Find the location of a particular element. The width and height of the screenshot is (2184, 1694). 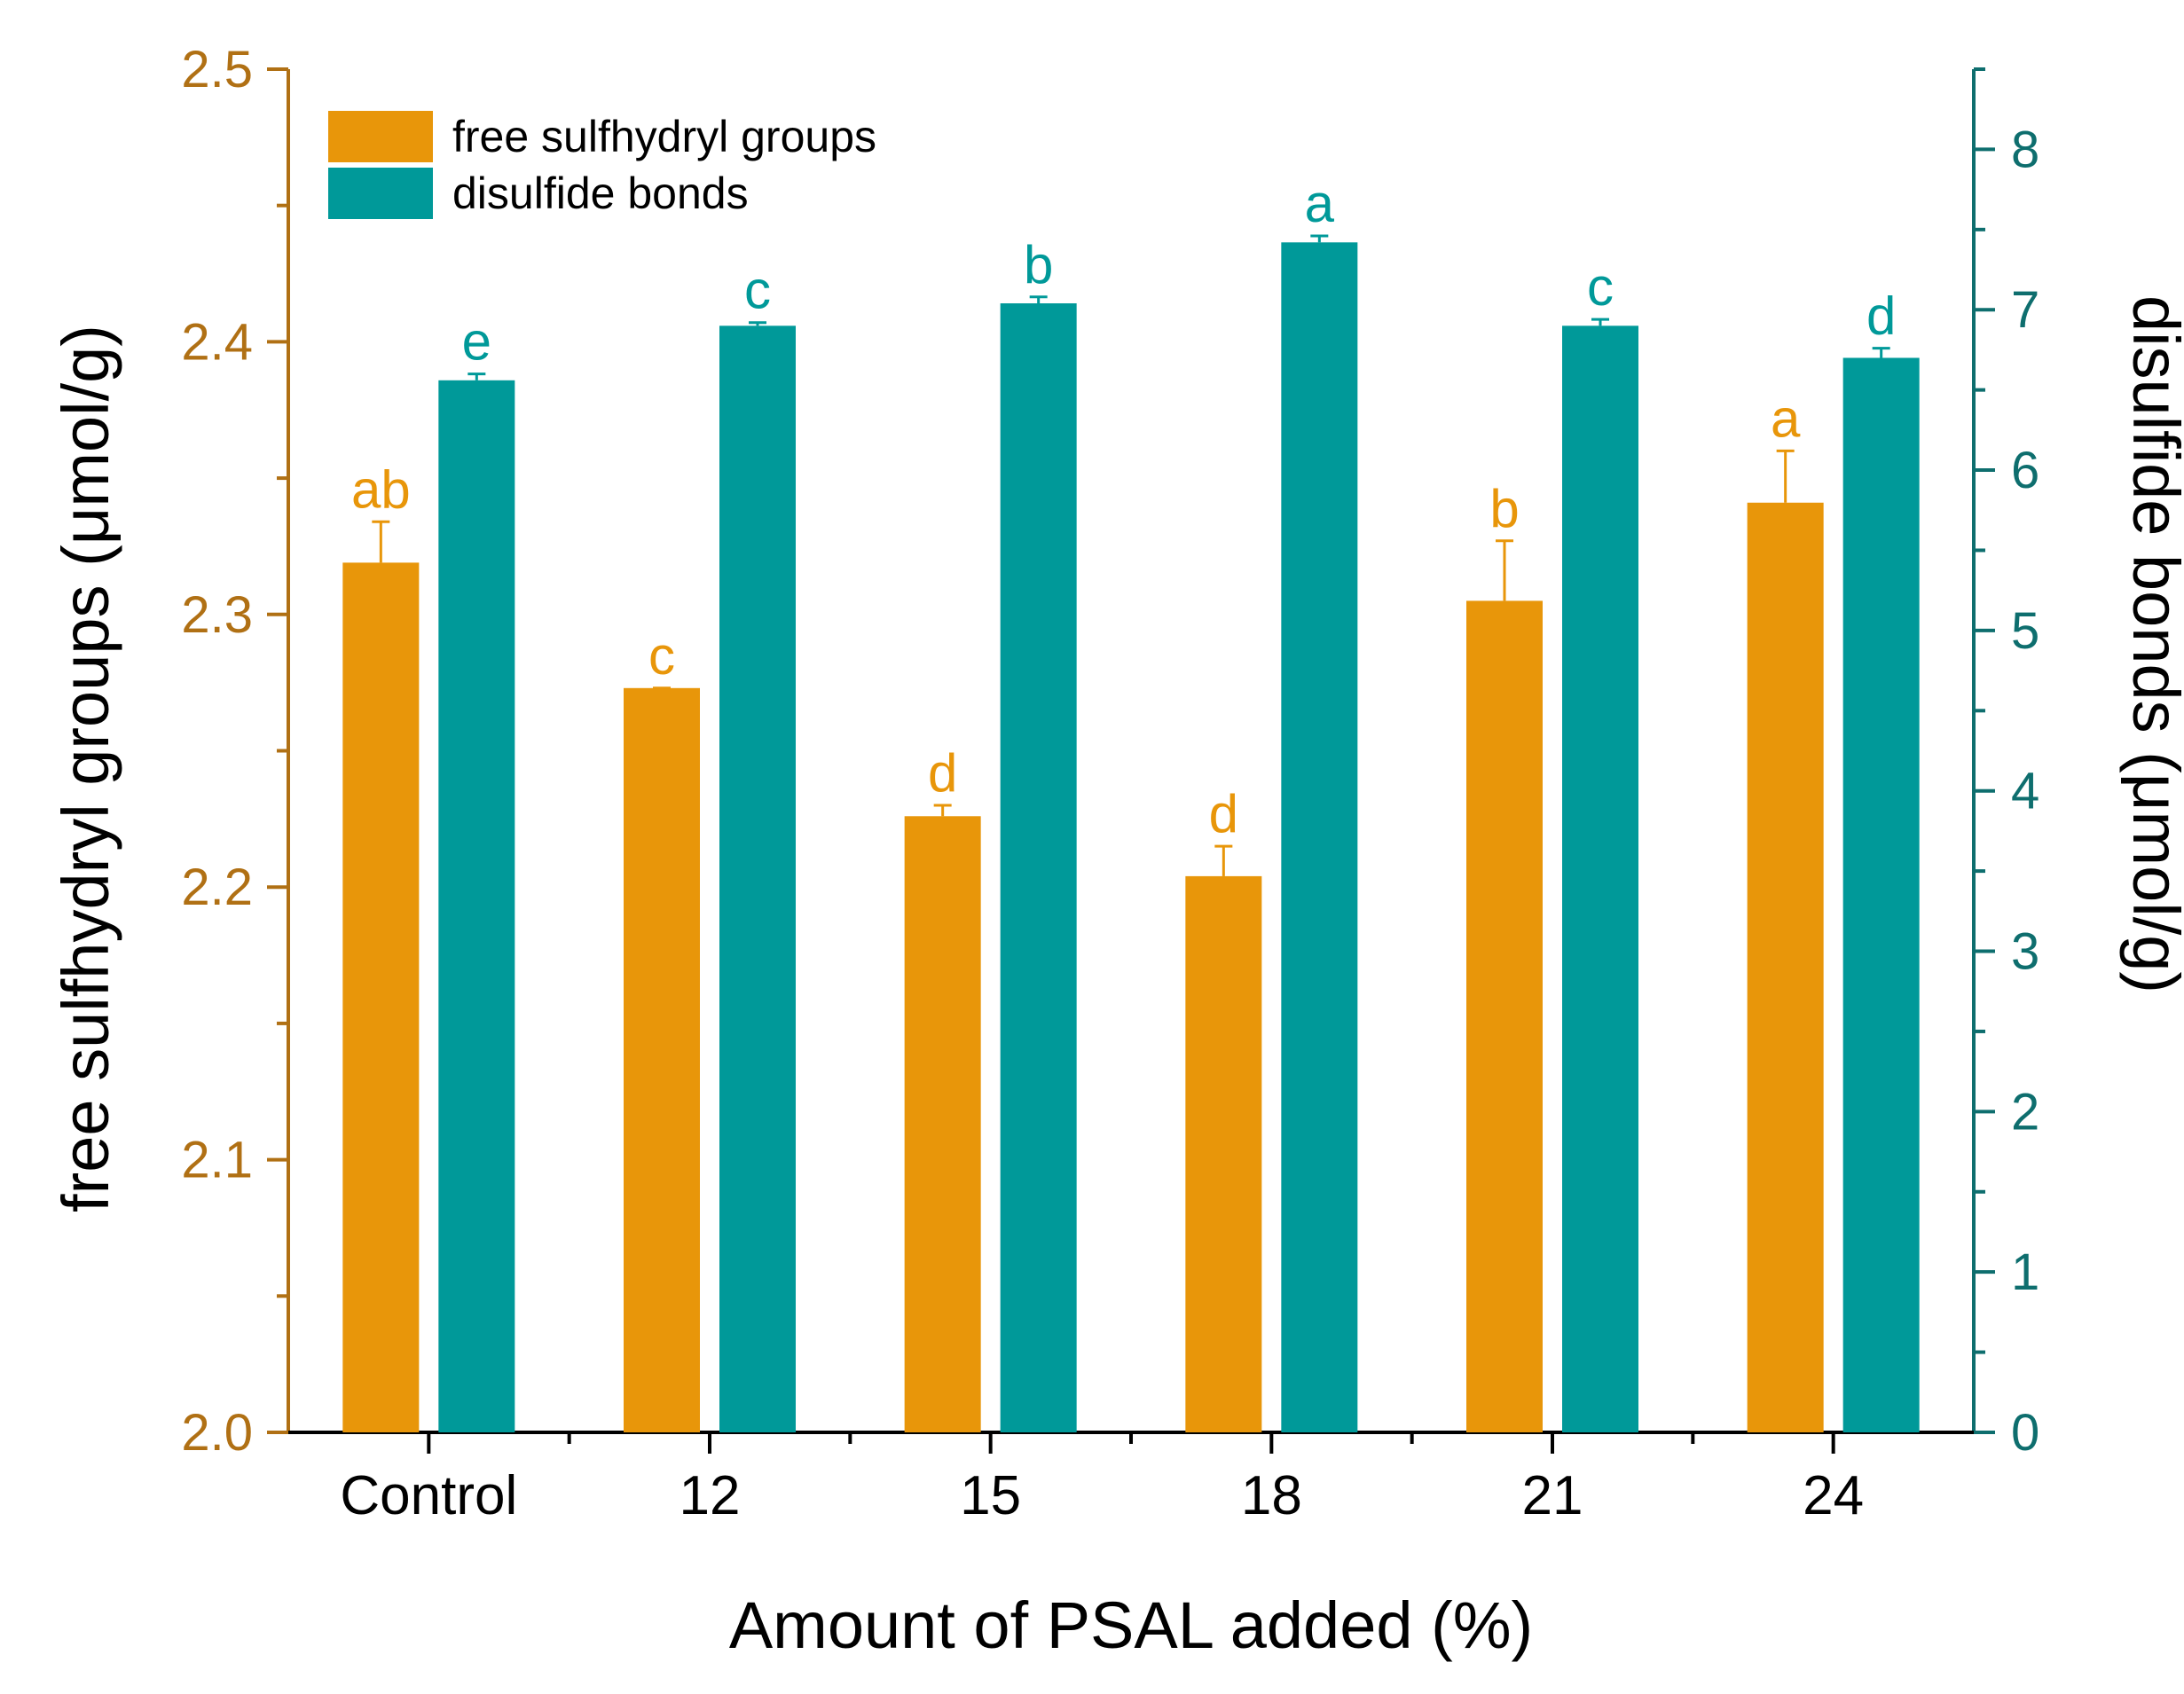

y-axis-right-title: disulfide bonds (μmol/g) is located at coordinates (2151, 644).